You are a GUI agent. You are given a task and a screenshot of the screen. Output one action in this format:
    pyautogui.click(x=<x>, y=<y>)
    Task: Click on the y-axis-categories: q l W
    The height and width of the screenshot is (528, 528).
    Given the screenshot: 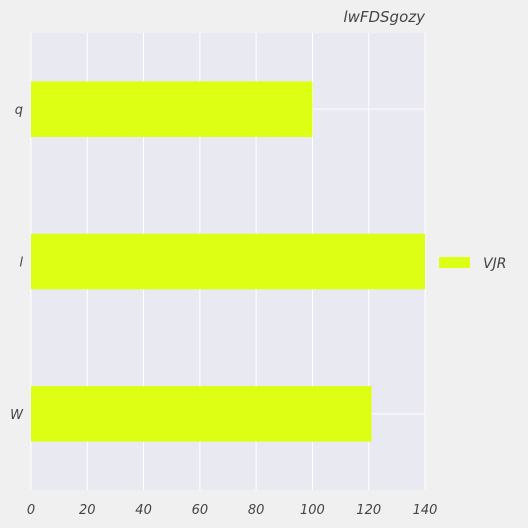 What is the action you would take?
    pyautogui.click(x=17, y=263)
    